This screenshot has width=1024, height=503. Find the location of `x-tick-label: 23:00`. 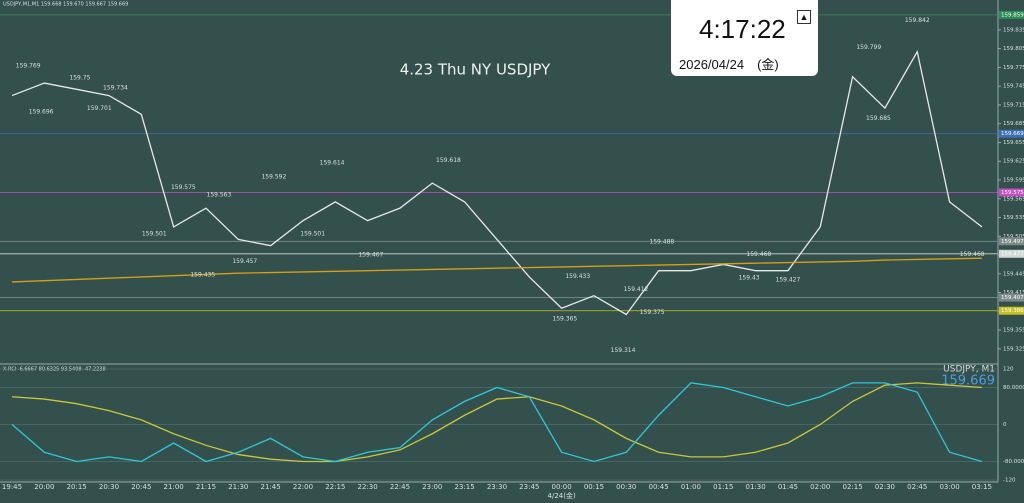

x-tick-label: 23:00 is located at coordinates (432, 487).